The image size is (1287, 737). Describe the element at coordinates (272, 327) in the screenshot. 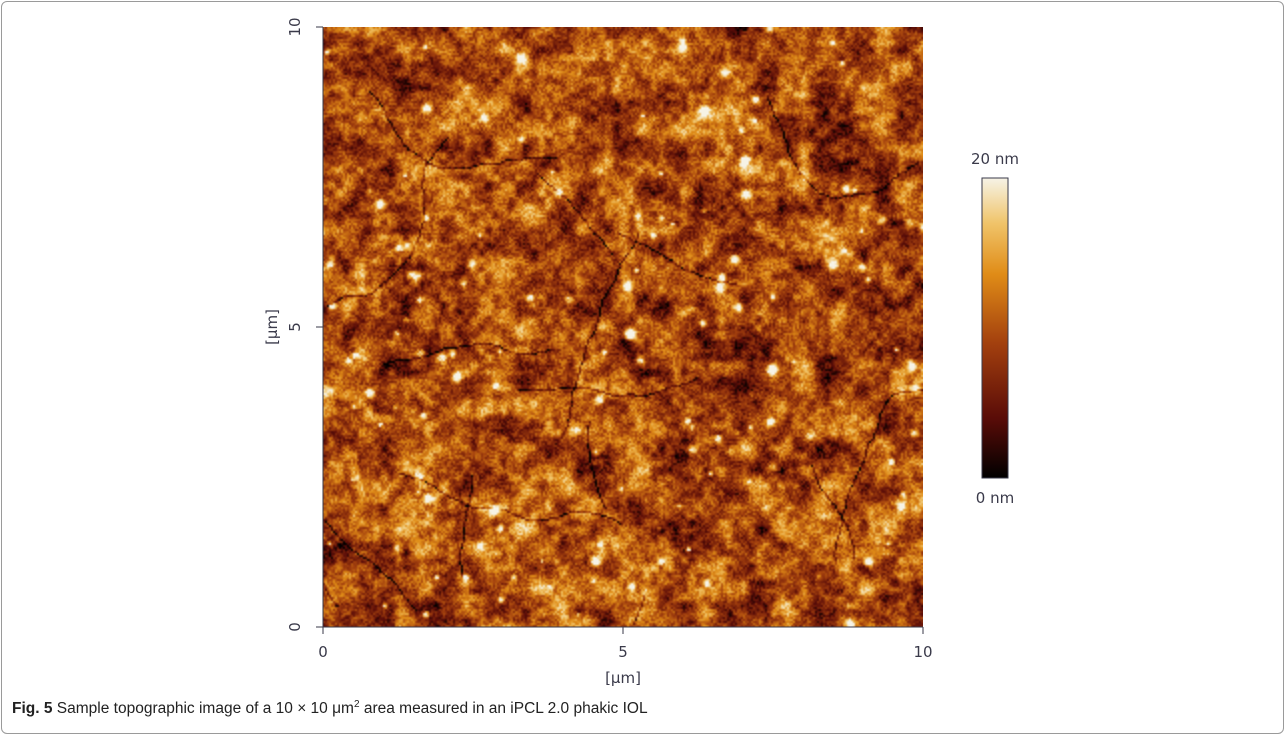

I see `y-axis-title: [μm]` at that location.